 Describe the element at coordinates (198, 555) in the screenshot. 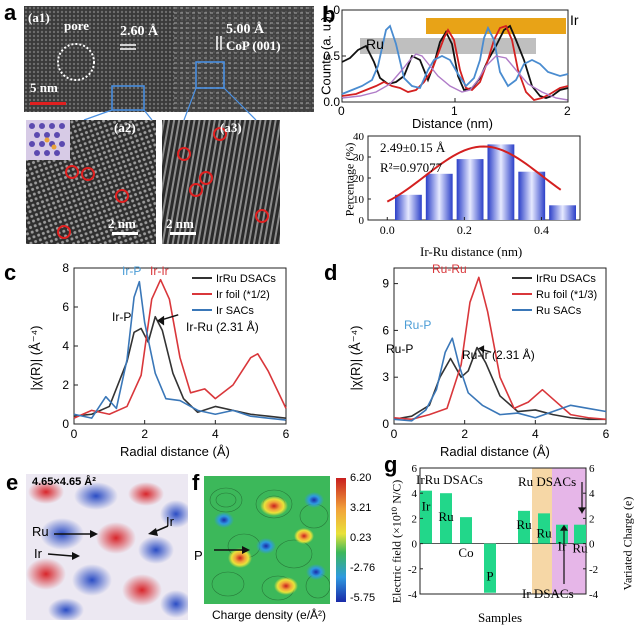

I see `f-p-label: P` at that location.